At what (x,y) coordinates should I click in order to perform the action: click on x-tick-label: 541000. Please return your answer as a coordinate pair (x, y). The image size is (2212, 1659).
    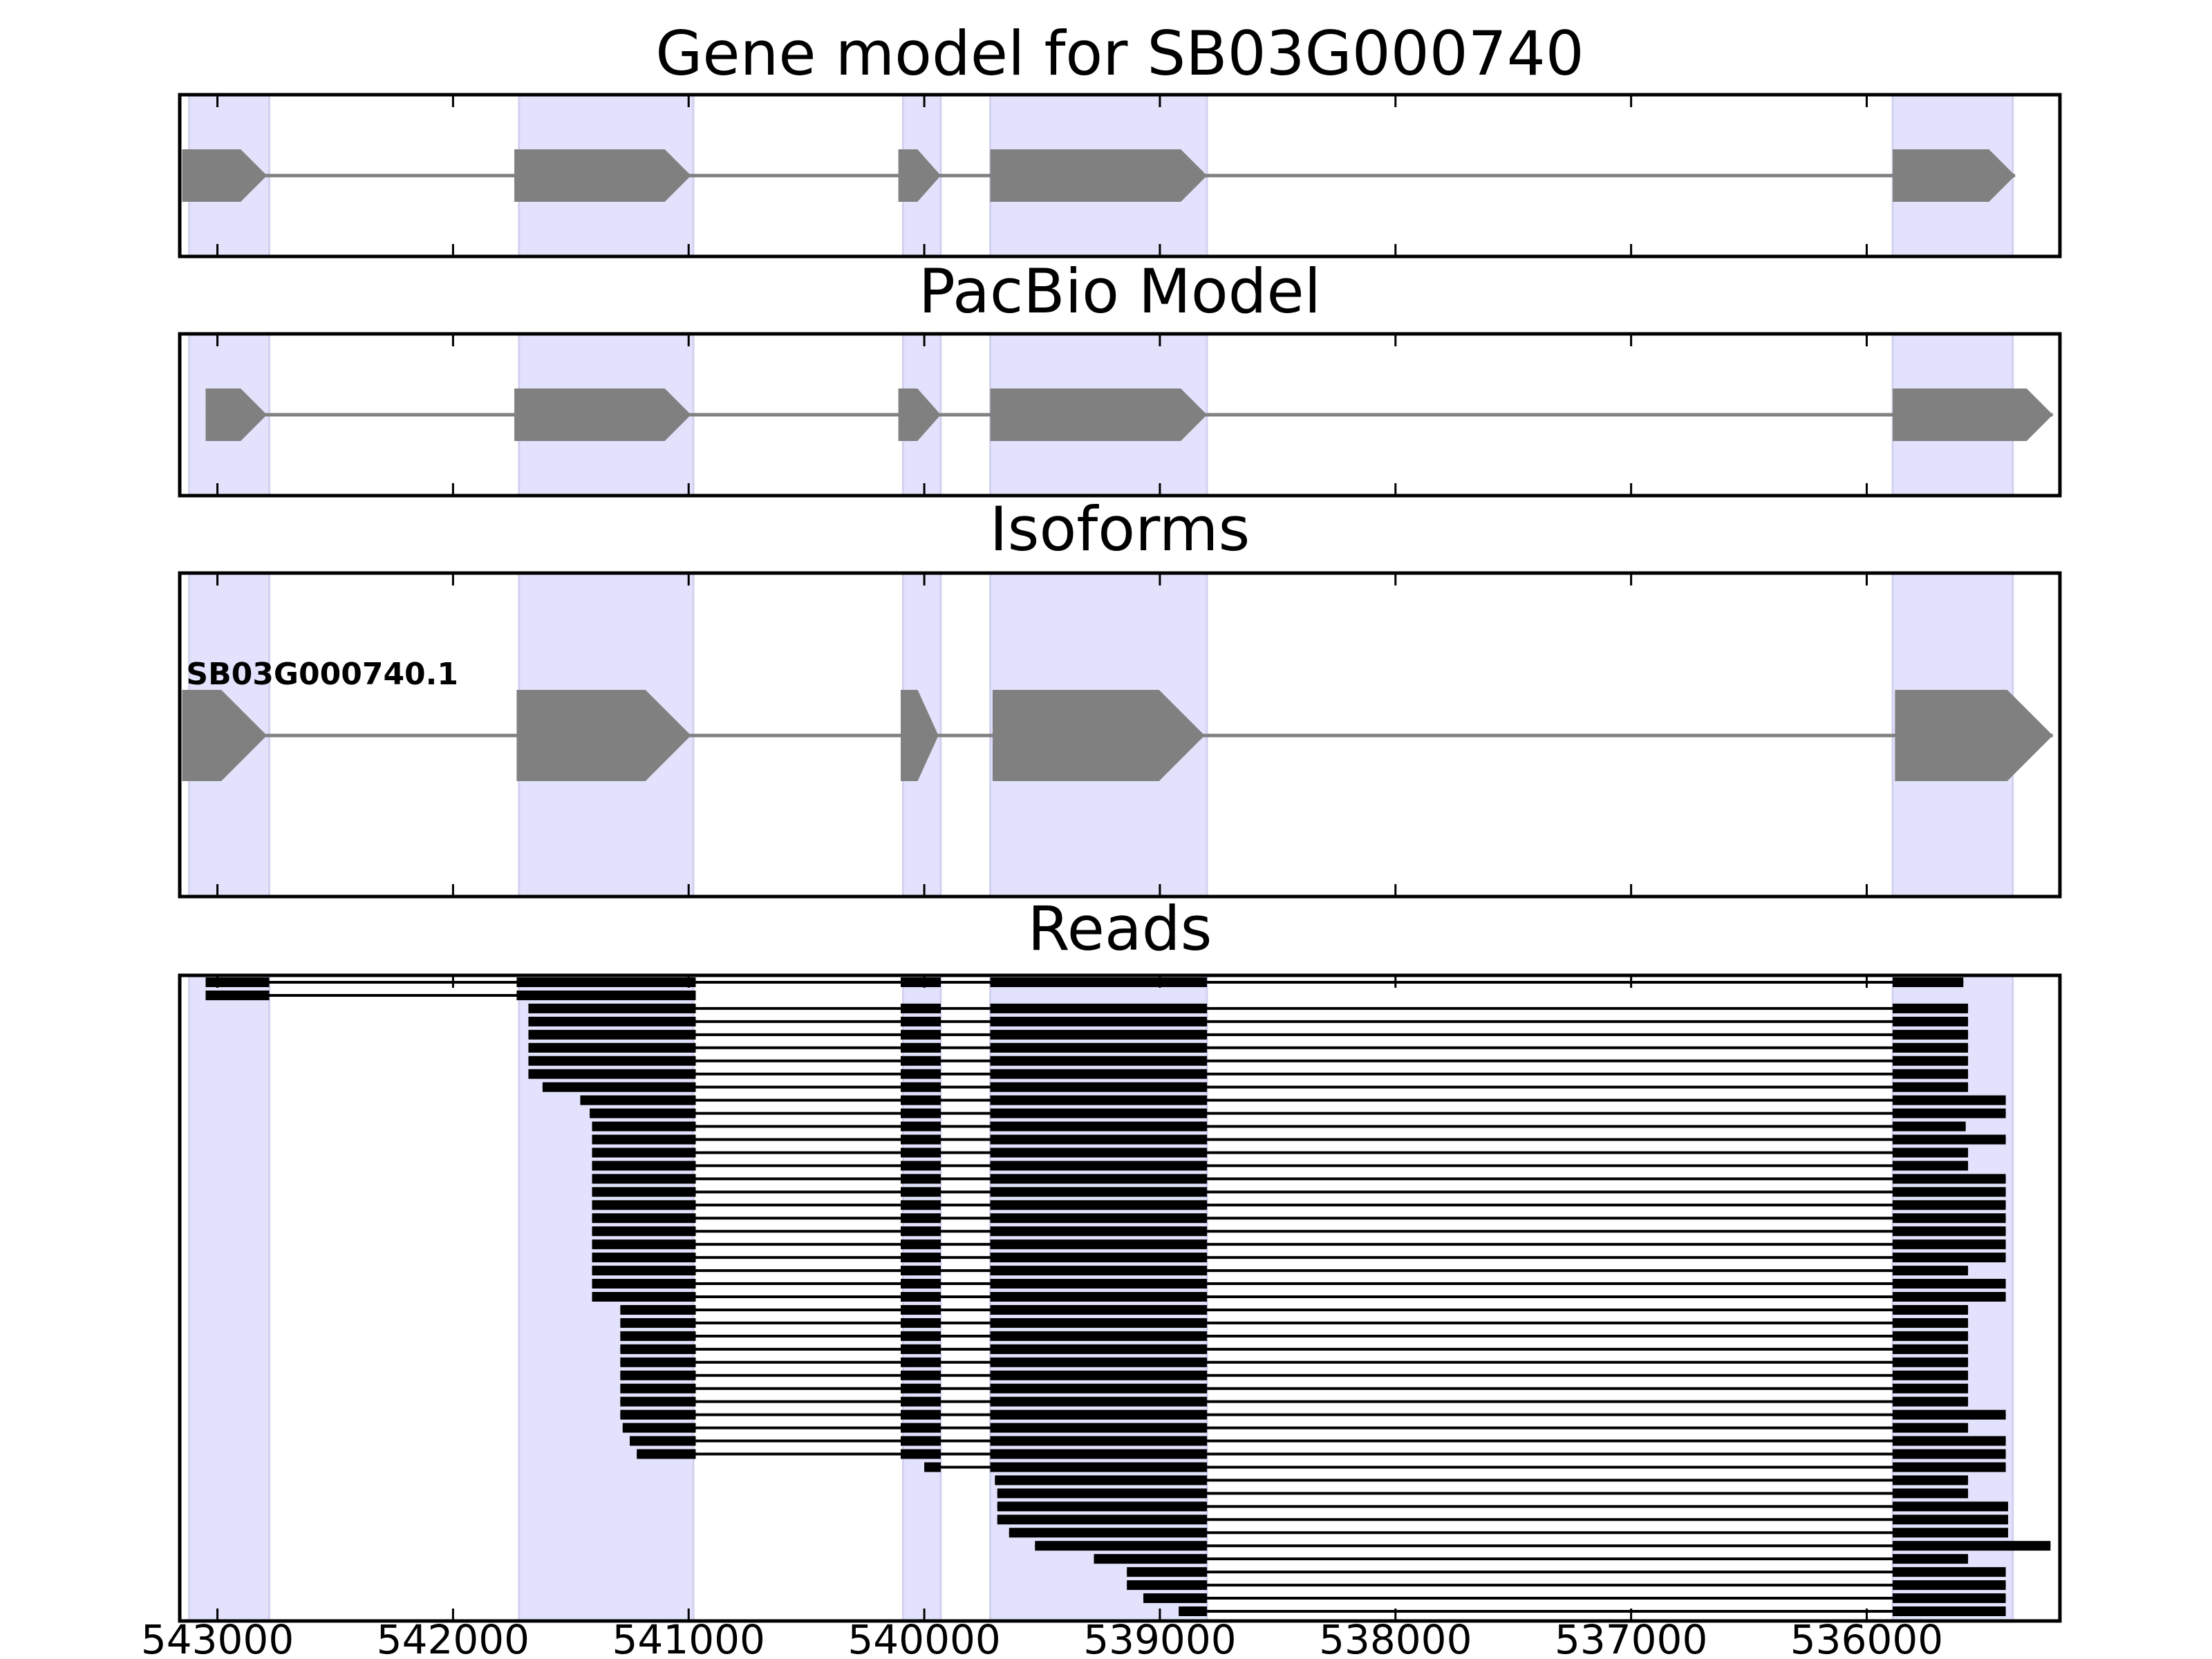
    Looking at the image, I should click on (688, 1638).